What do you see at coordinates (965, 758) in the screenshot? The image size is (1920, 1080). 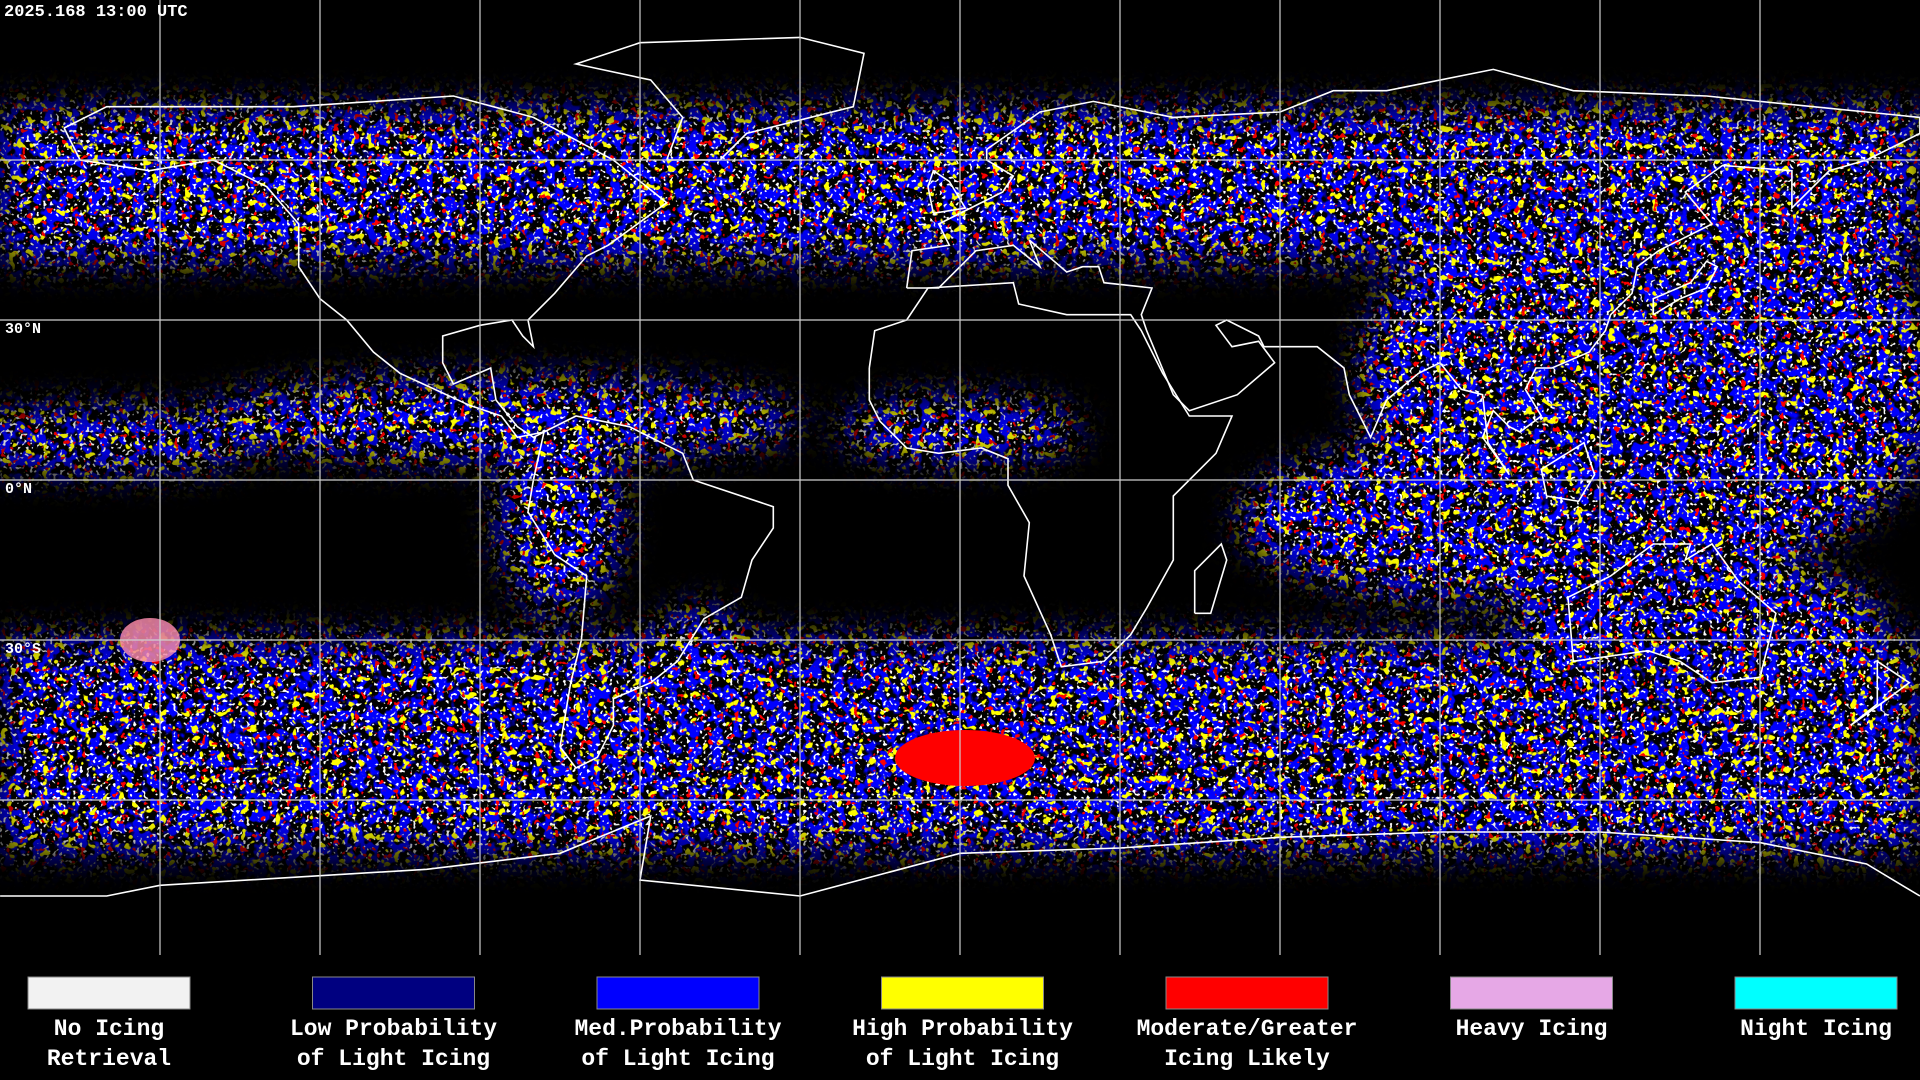 I see `icing-blob` at bounding box center [965, 758].